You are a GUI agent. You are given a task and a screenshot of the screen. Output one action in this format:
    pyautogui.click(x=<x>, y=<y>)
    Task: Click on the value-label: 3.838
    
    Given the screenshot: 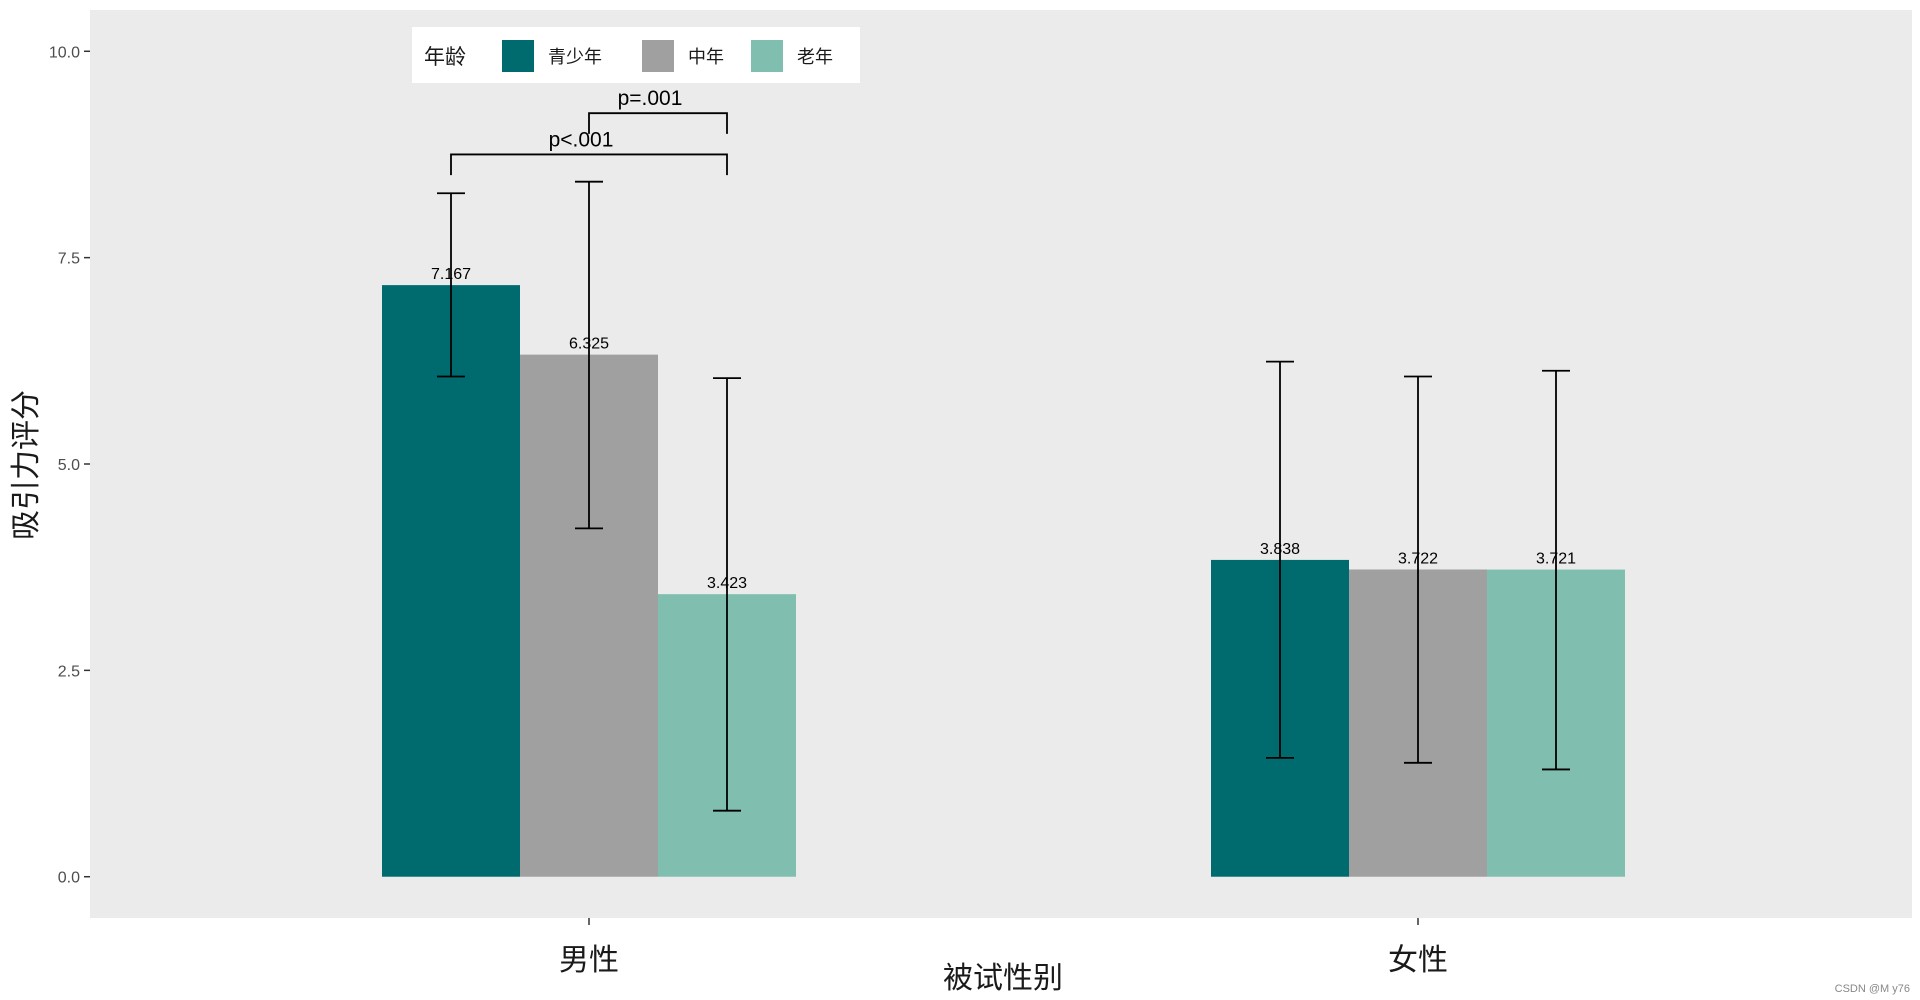 What is the action you would take?
    pyautogui.click(x=1280, y=549)
    